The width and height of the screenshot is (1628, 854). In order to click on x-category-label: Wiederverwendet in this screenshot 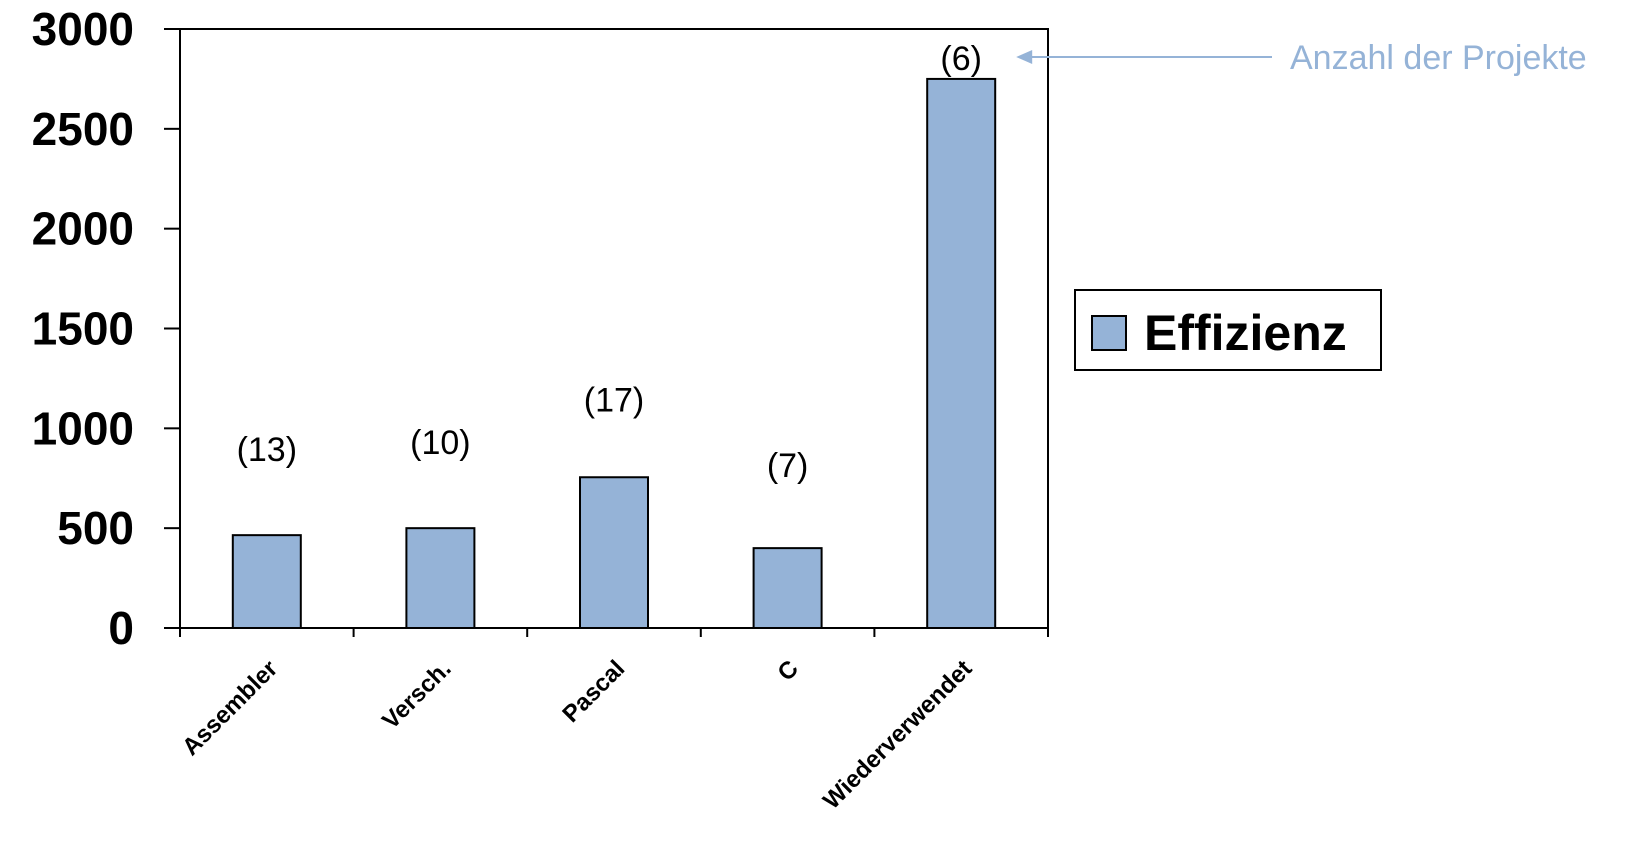, I will do `click(897, 734)`.